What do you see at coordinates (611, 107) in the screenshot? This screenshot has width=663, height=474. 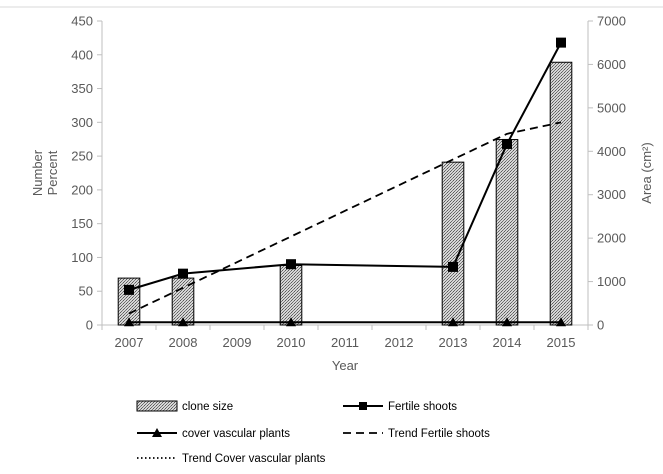 I see `right-tick-label: 5000` at bounding box center [611, 107].